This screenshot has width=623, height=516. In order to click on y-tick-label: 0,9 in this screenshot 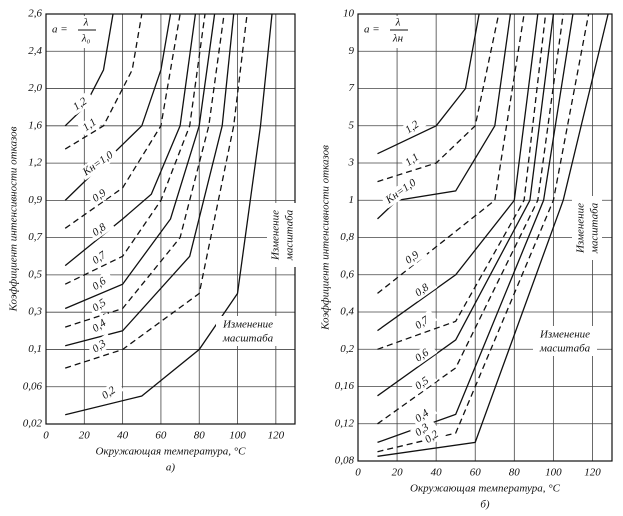, I will do `click(35, 200)`.